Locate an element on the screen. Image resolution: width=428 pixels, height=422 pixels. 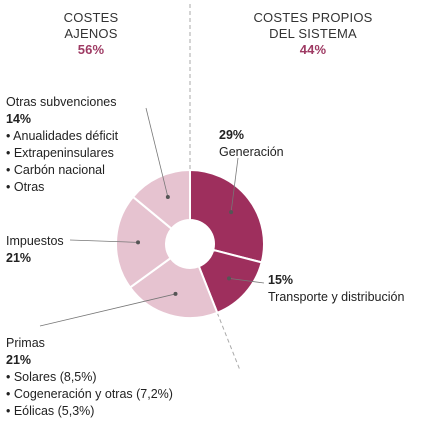
leader-transporte-dot is located at coordinates (229, 278).